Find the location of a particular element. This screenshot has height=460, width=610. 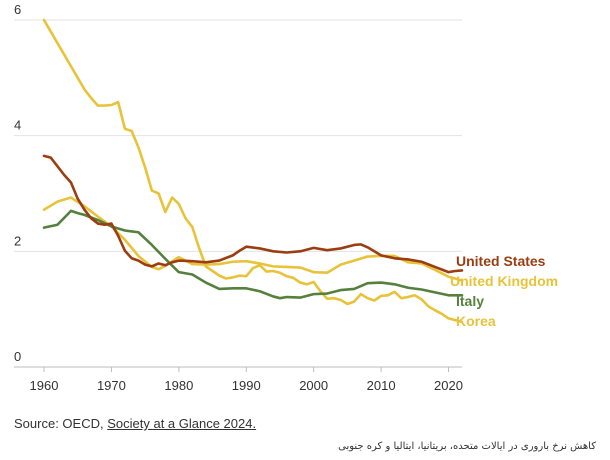

x-tick-label: 2000 is located at coordinates (313, 385).